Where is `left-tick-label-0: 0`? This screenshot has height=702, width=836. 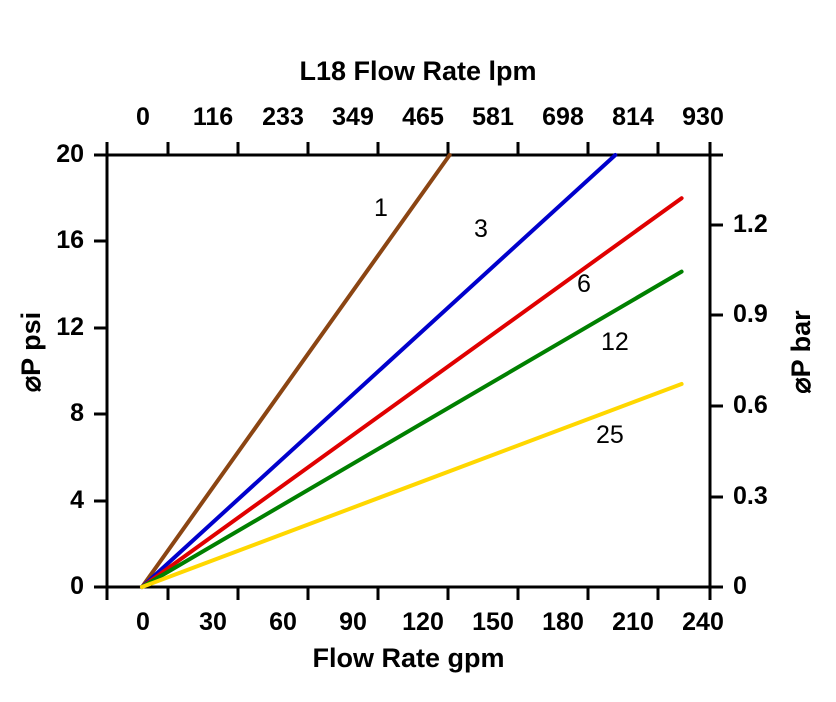
left-tick-label-0: 0 is located at coordinates (77, 586).